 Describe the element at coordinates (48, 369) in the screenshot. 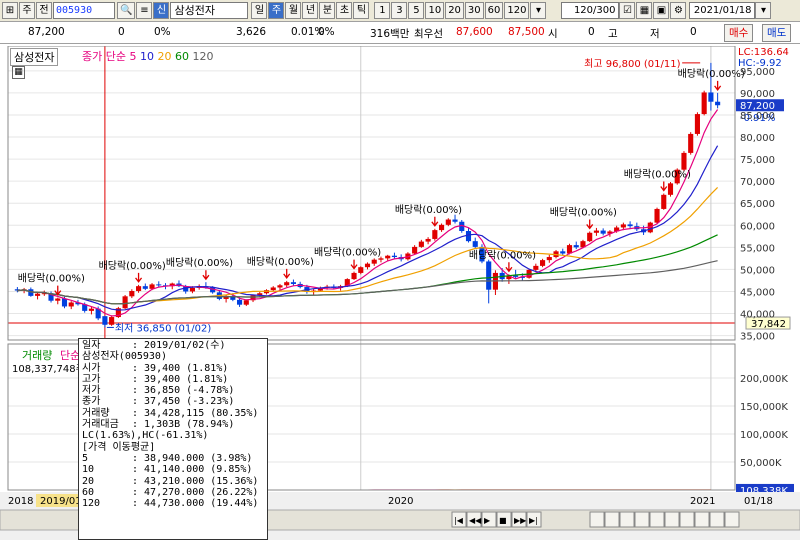

I see `volume-value-label: 108,337,748주` at that location.